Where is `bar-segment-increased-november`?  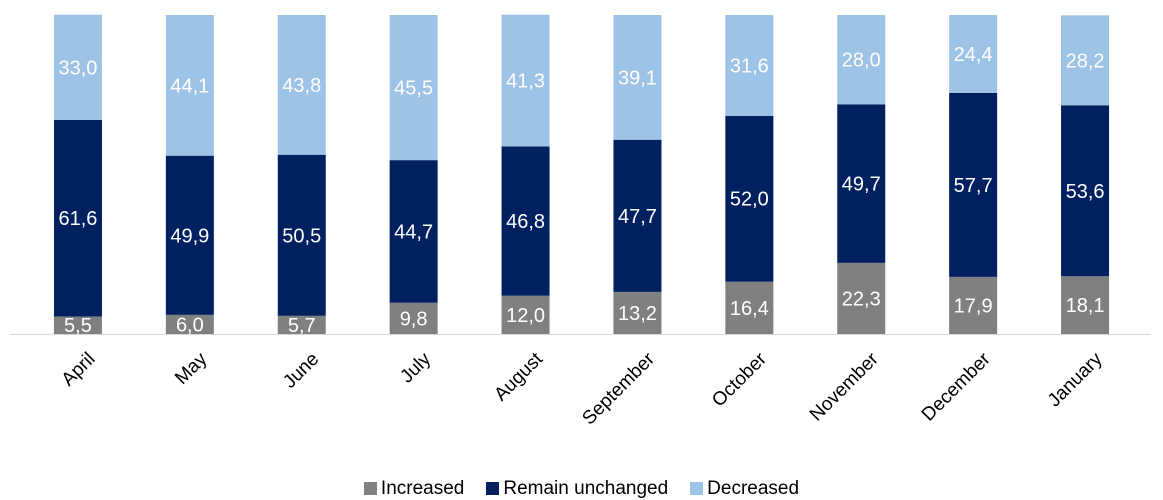 bar-segment-increased-november is located at coordinates (861, 298).